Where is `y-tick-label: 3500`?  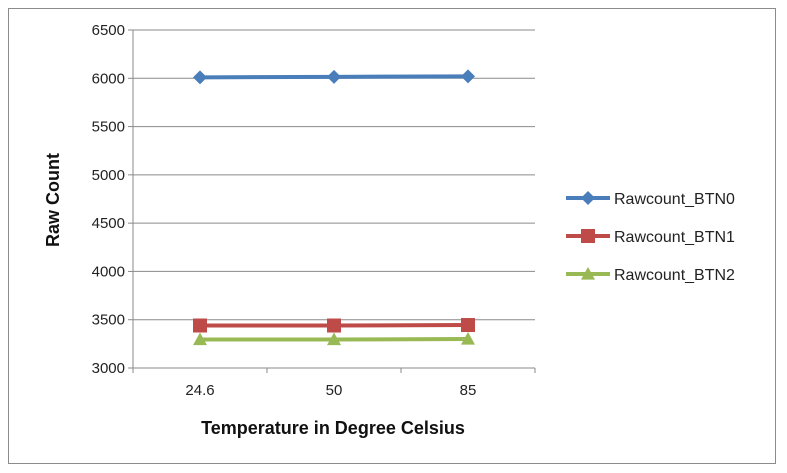
y-tick-label: 3500 is located at coordinates (108, 320).